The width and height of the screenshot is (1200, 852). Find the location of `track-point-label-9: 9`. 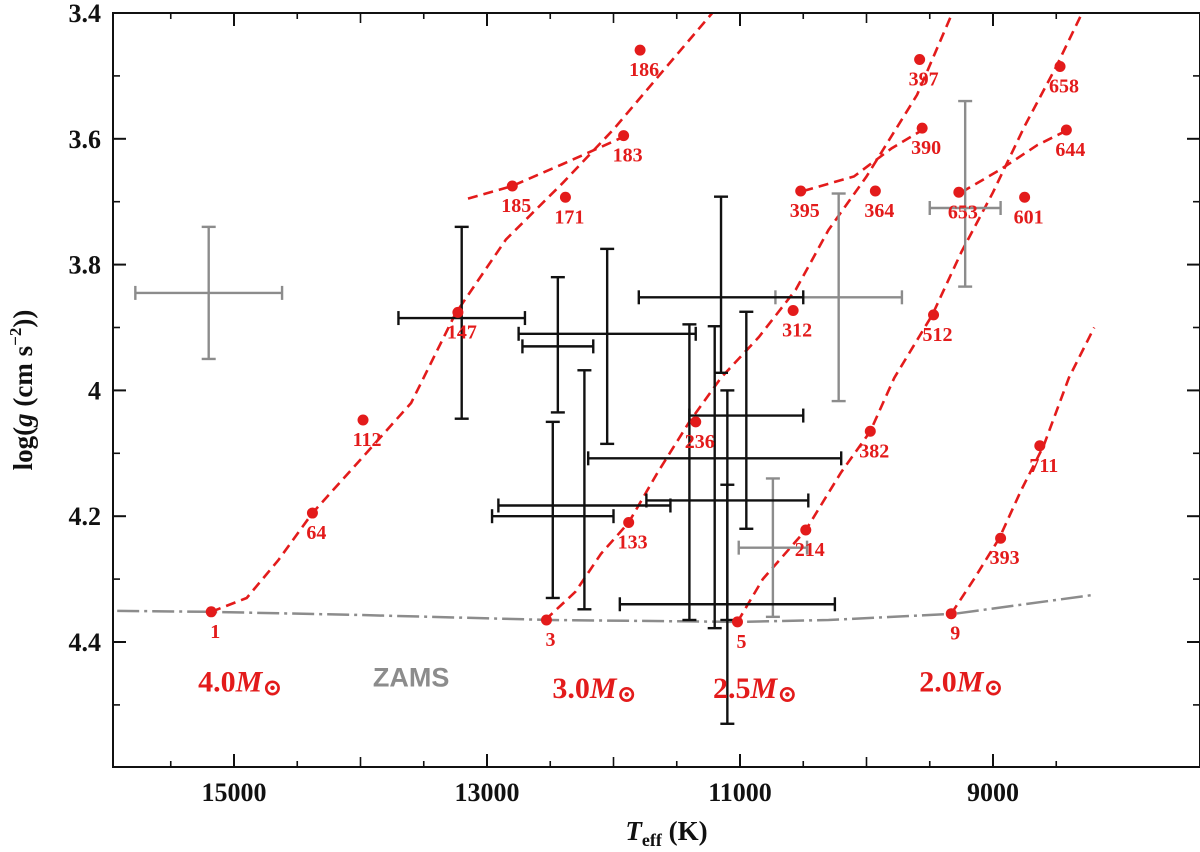

track-point-label-9: 9 is located at coordinates (955, 634).